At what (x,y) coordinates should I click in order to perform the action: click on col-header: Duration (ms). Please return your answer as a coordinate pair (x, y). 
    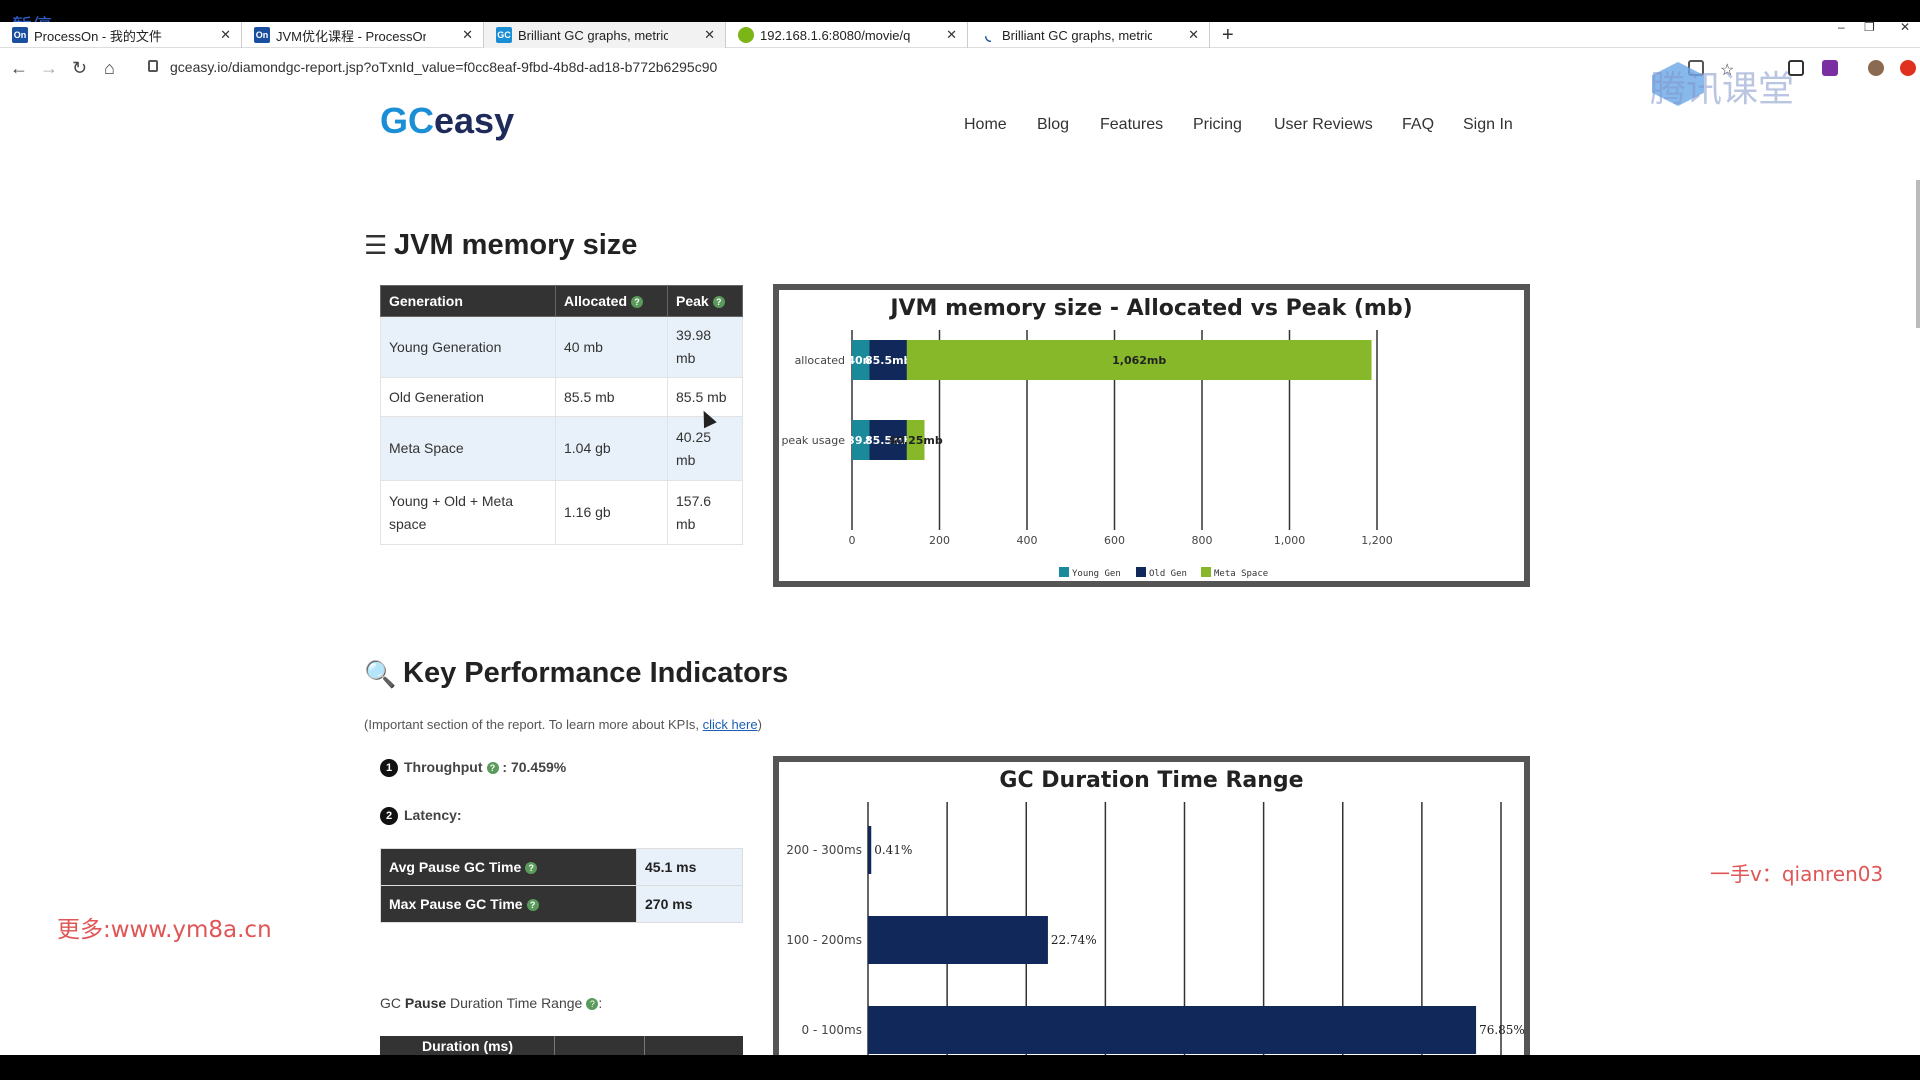
    Looking at the image, I should click on (467, 1046).